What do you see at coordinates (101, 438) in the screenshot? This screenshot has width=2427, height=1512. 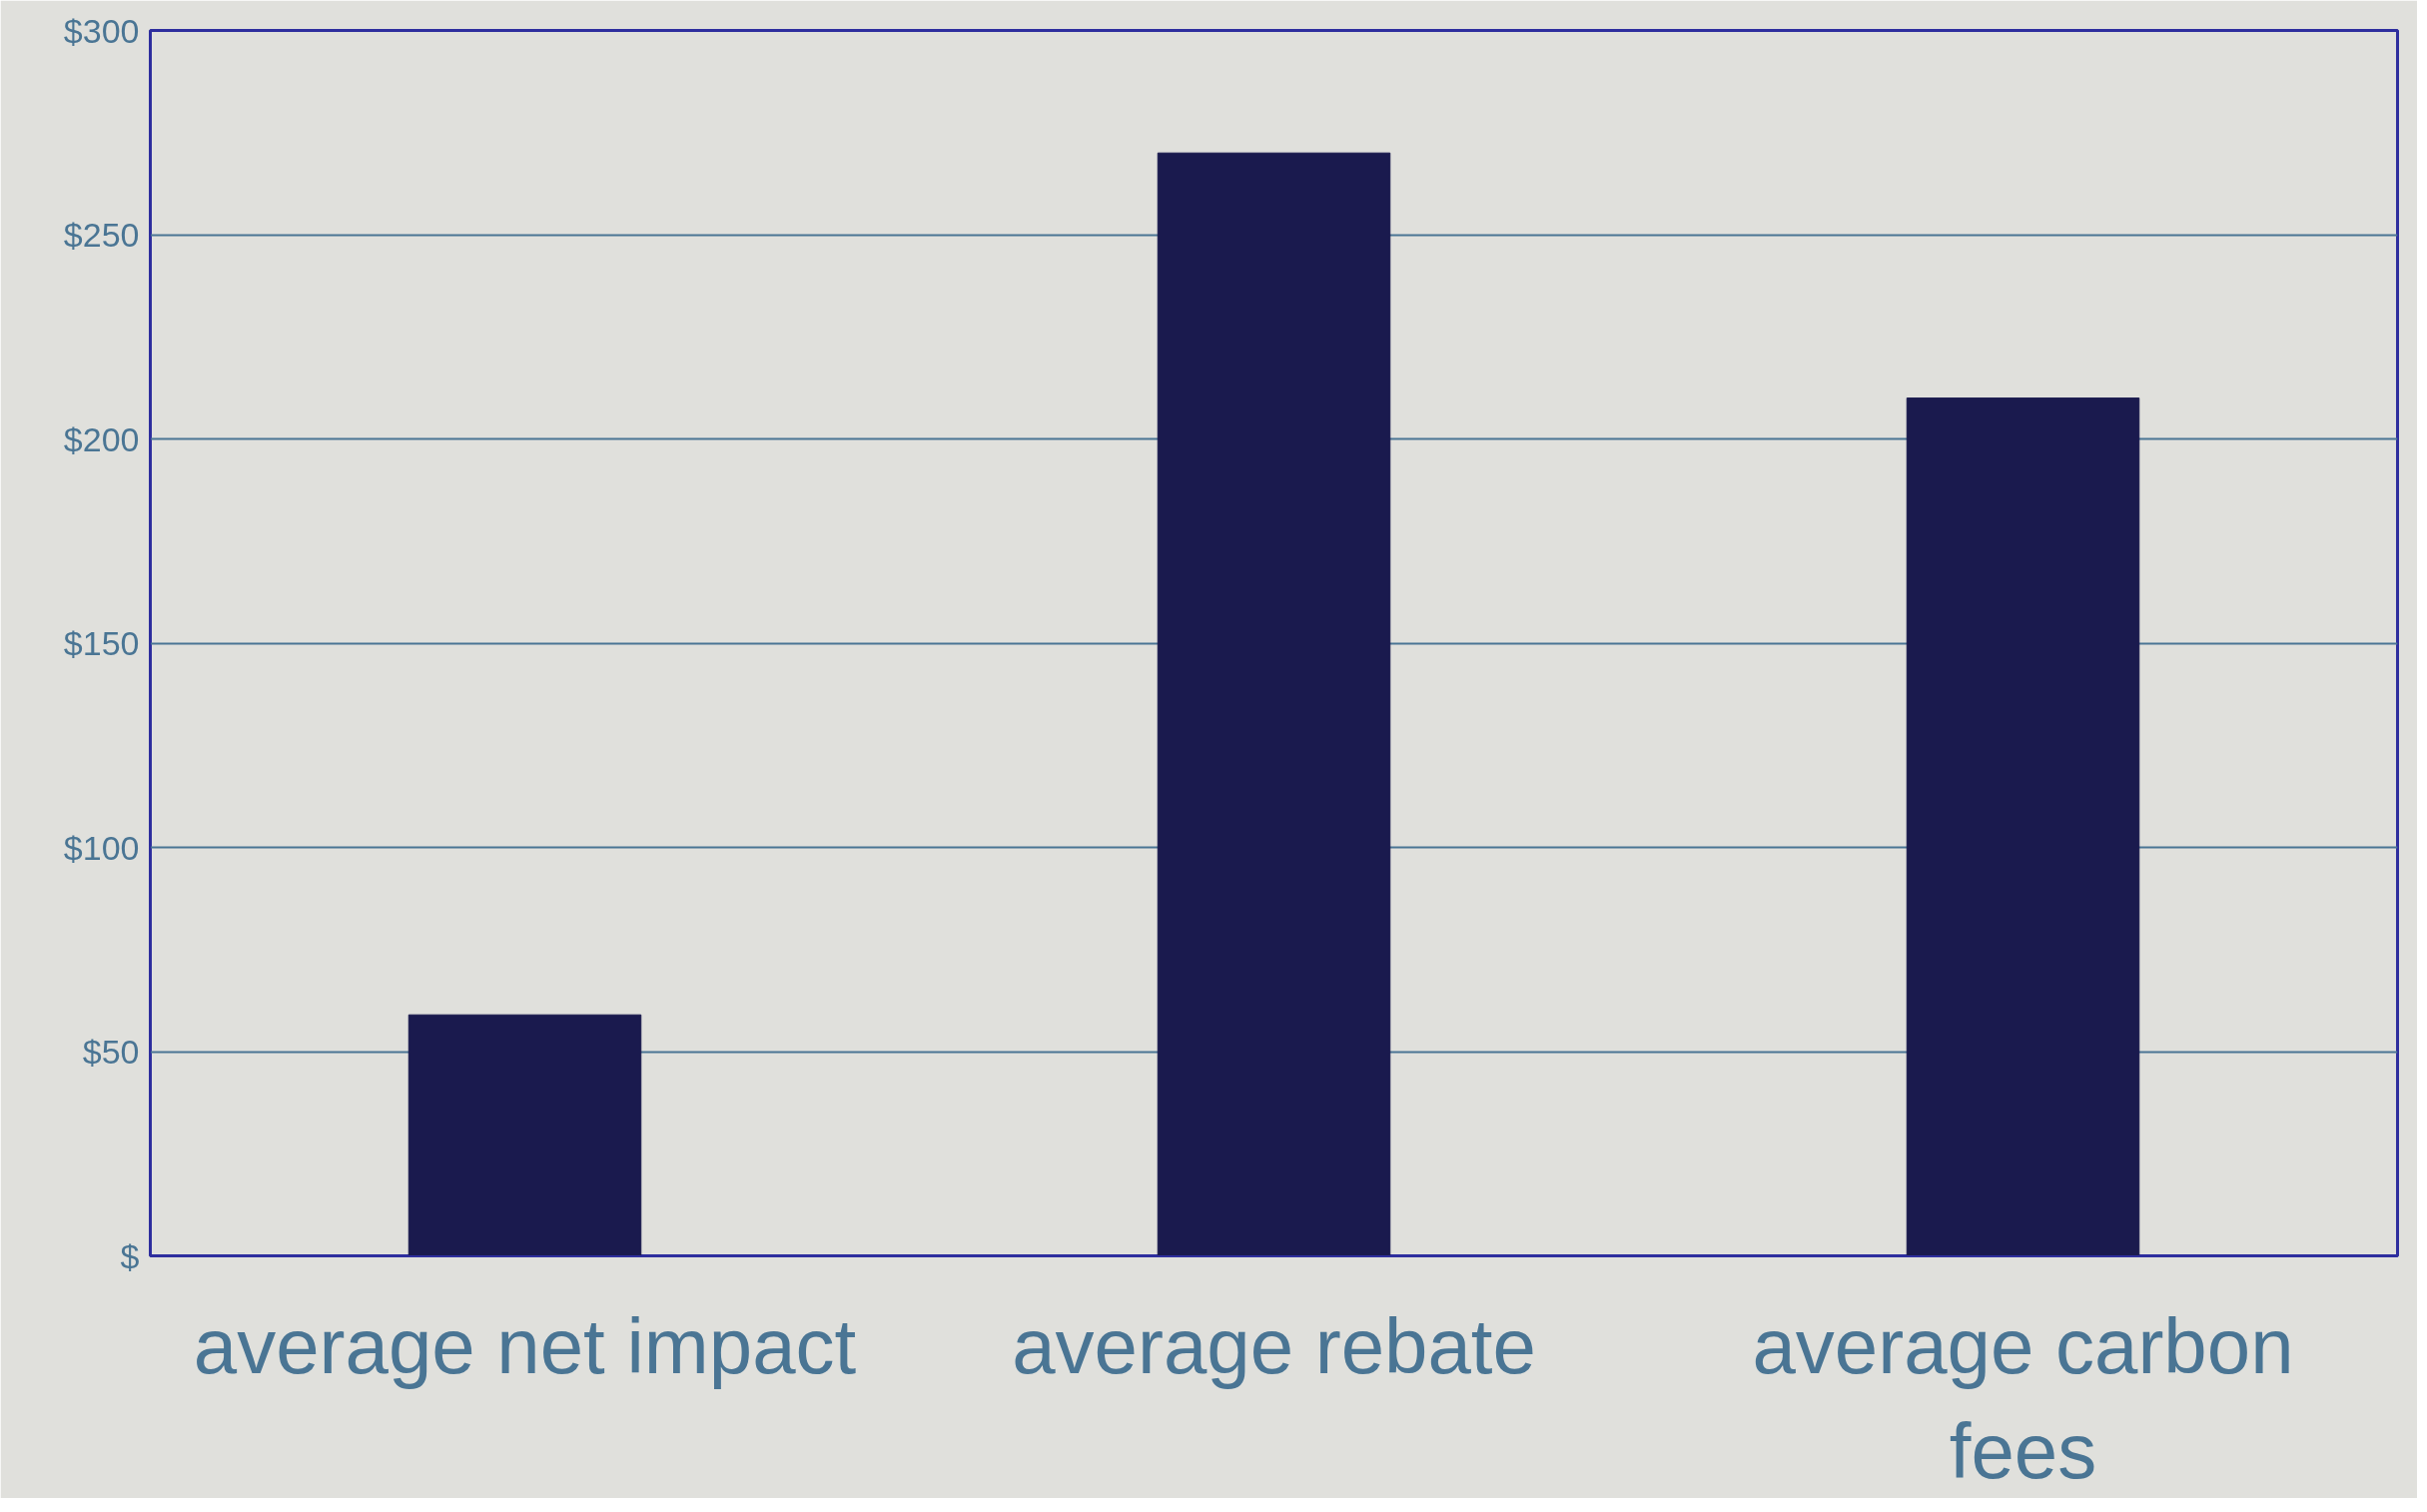 I see `y-tick-label: $200` at bounding box center [101, 438].